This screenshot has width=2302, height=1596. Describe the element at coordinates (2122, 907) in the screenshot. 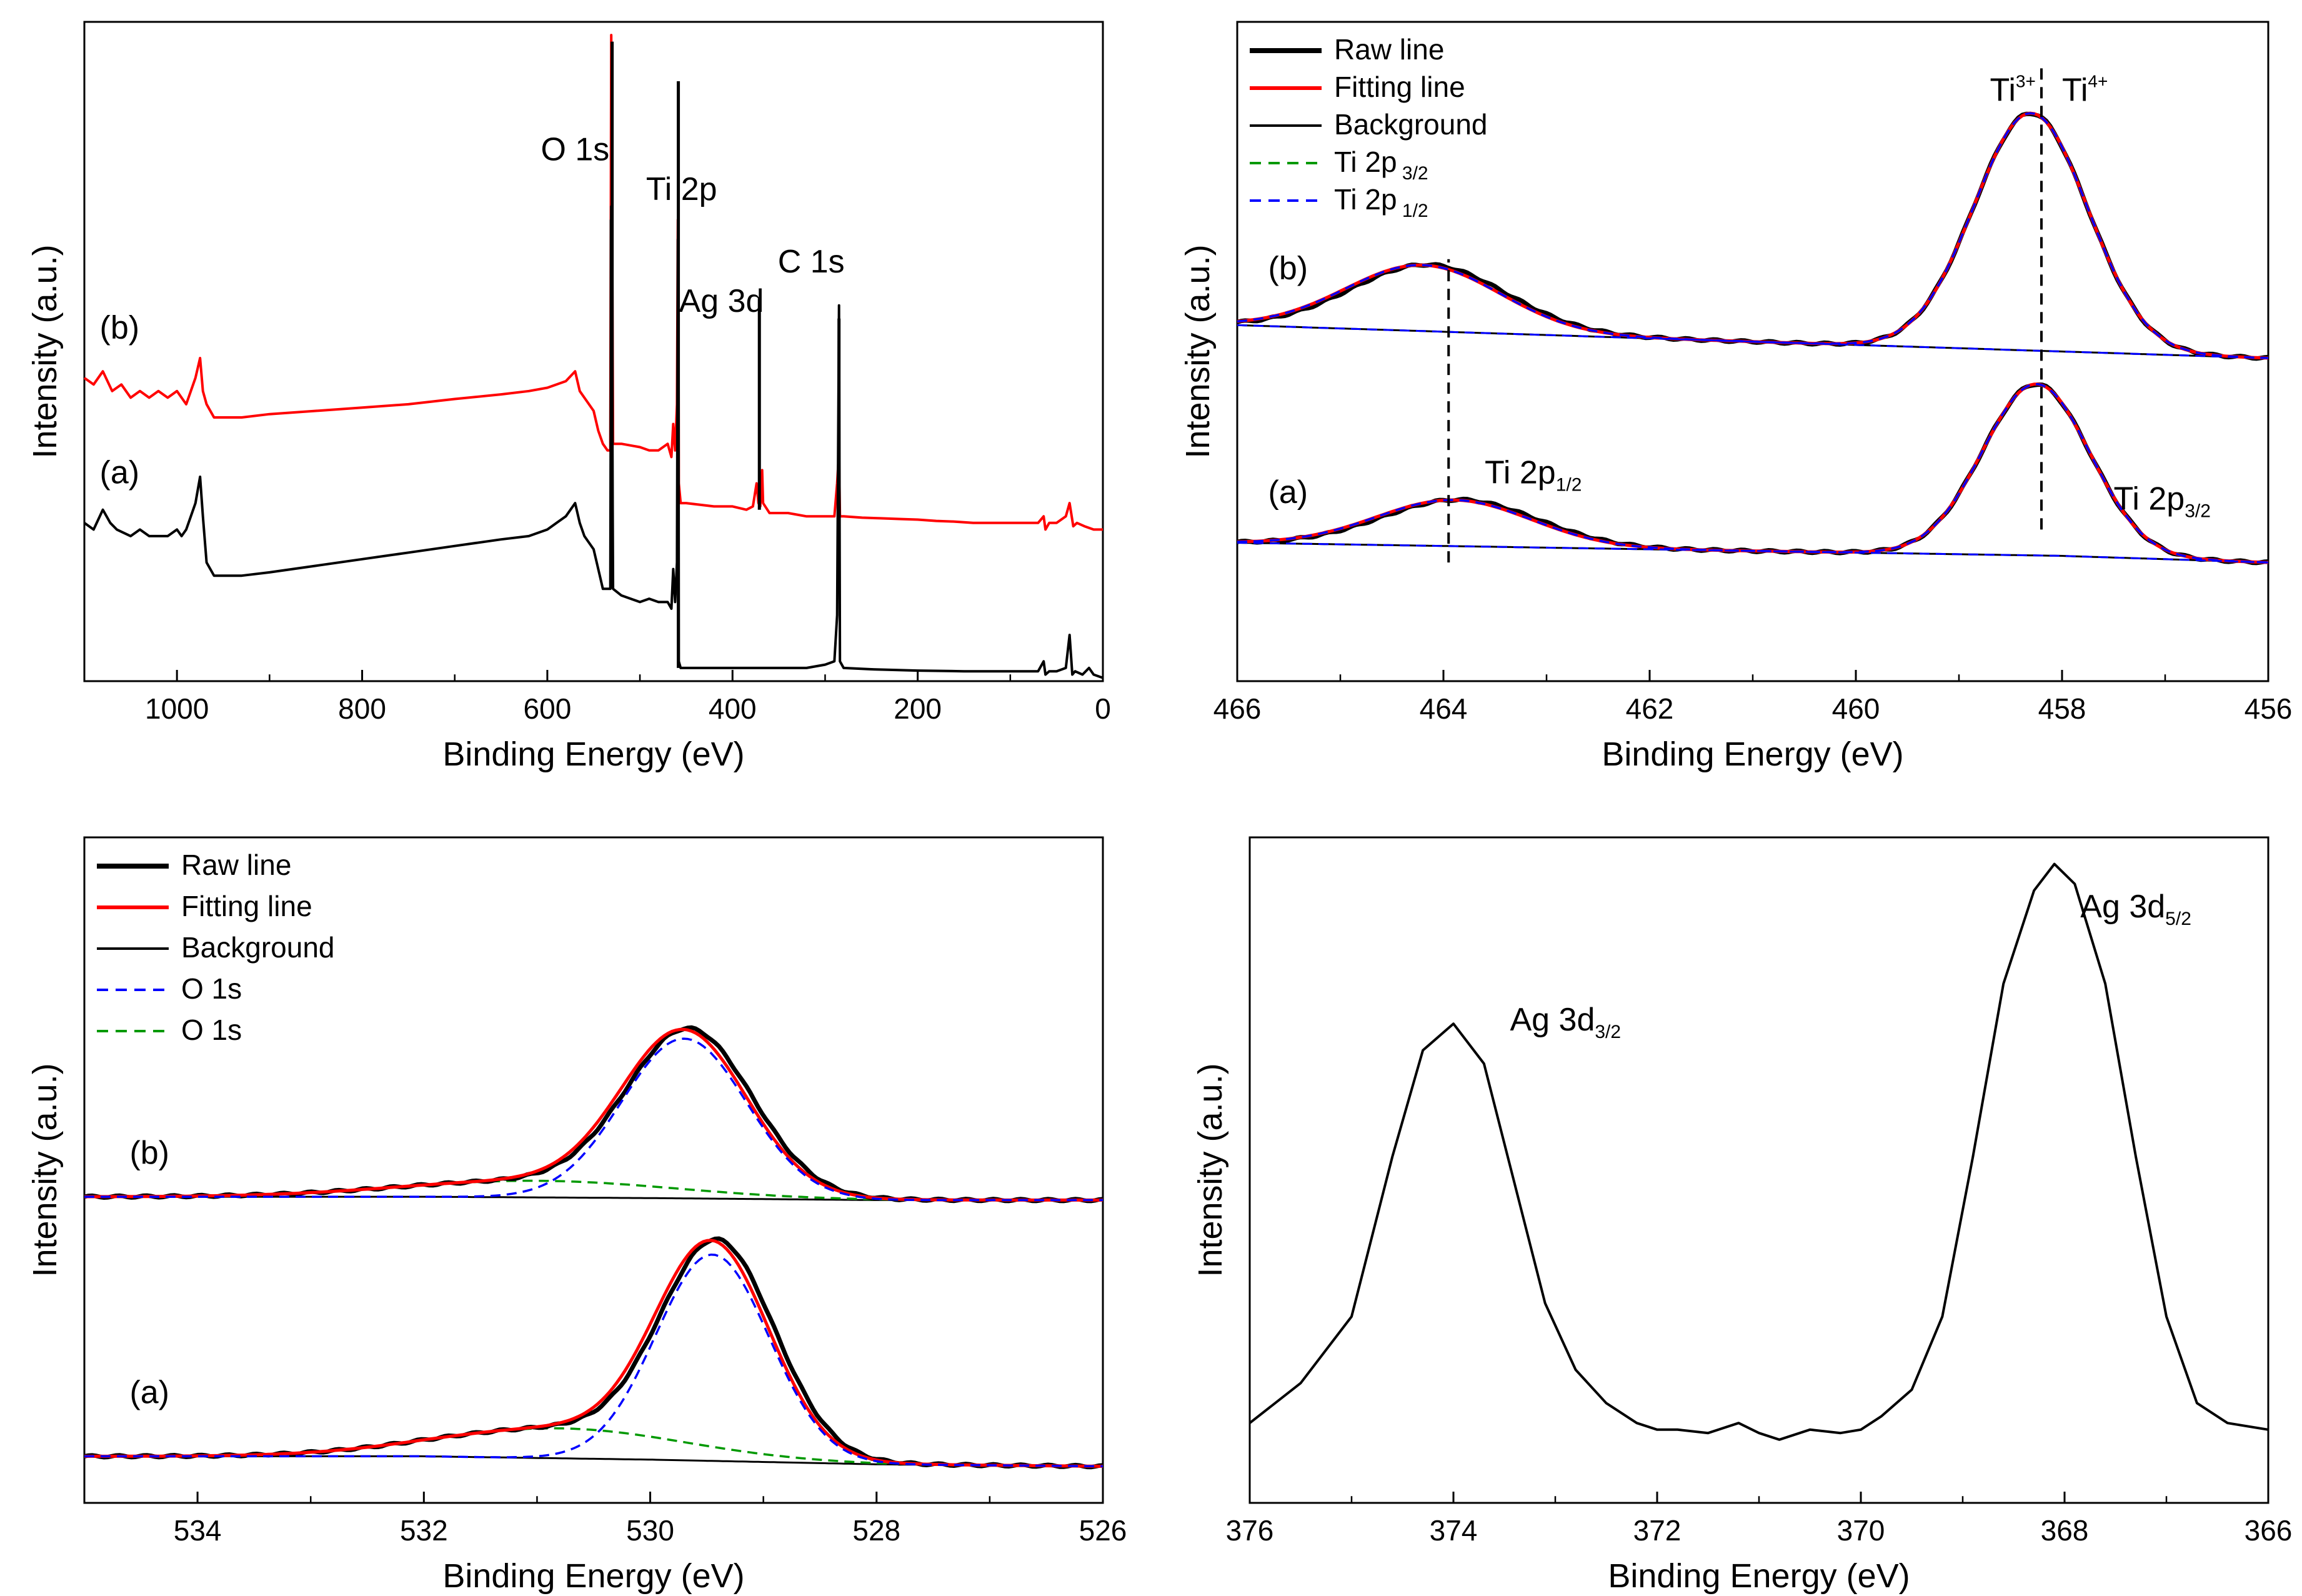

I see `annotation-1-main: Ag 3d` at that location.